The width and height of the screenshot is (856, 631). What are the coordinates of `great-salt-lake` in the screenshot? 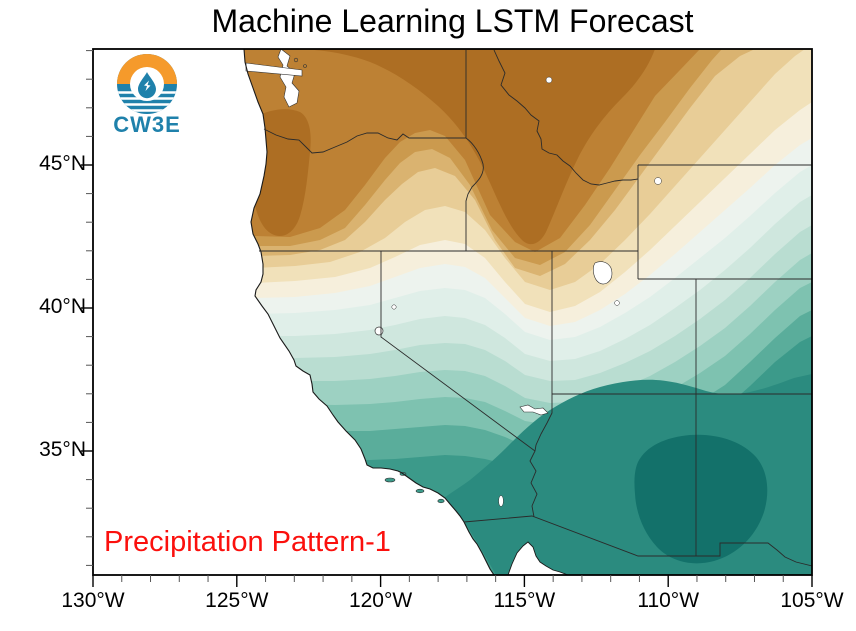 It's located at (603, 273).